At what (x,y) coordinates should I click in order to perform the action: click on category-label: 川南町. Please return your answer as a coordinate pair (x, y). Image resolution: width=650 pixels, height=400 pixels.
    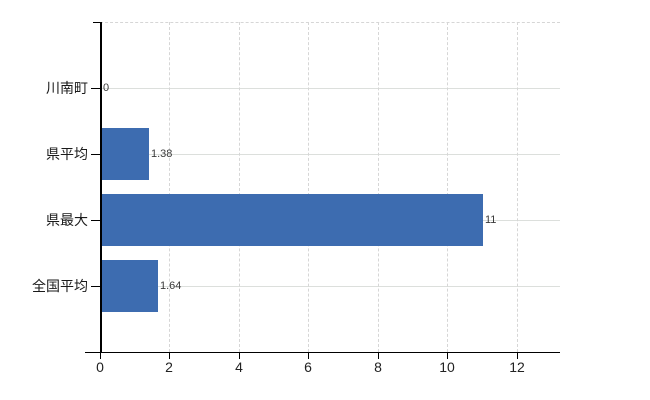
    Looking at the image, I should click on (67, 88).